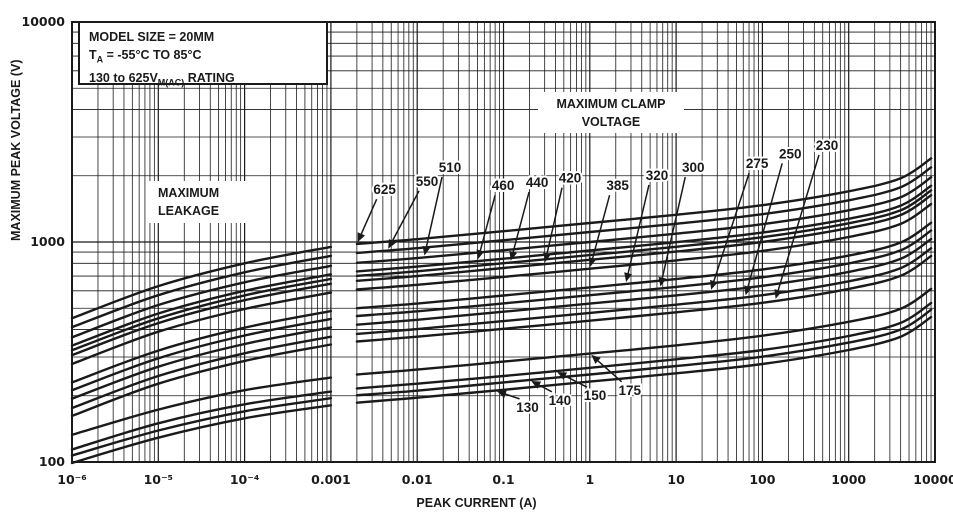  What do you see at coordinates (611, 112) in the screenshot?
I see `clamp-region-label: MAXIMUM CLAMP VOLTAGE` at bounding box center [611, 112].